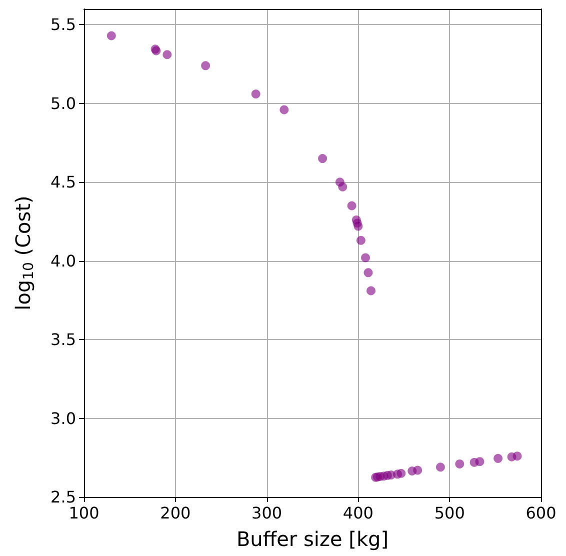 Image resolution: width=566 pixels, height=556 pixels. Describe the element at coordinates (267, 513) in the screenshot. I see `x-tick-label: 300` at that location.